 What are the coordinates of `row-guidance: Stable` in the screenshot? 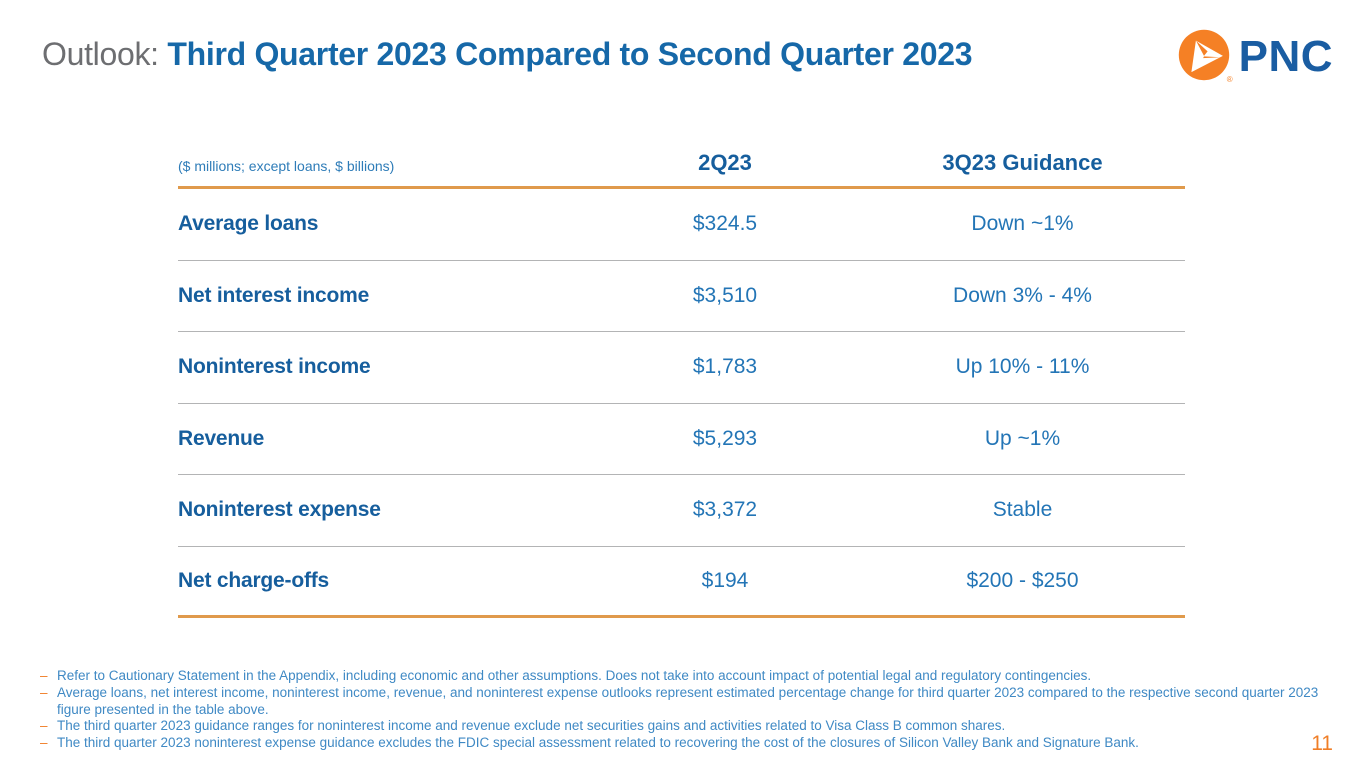 It's located at (1022, 510).